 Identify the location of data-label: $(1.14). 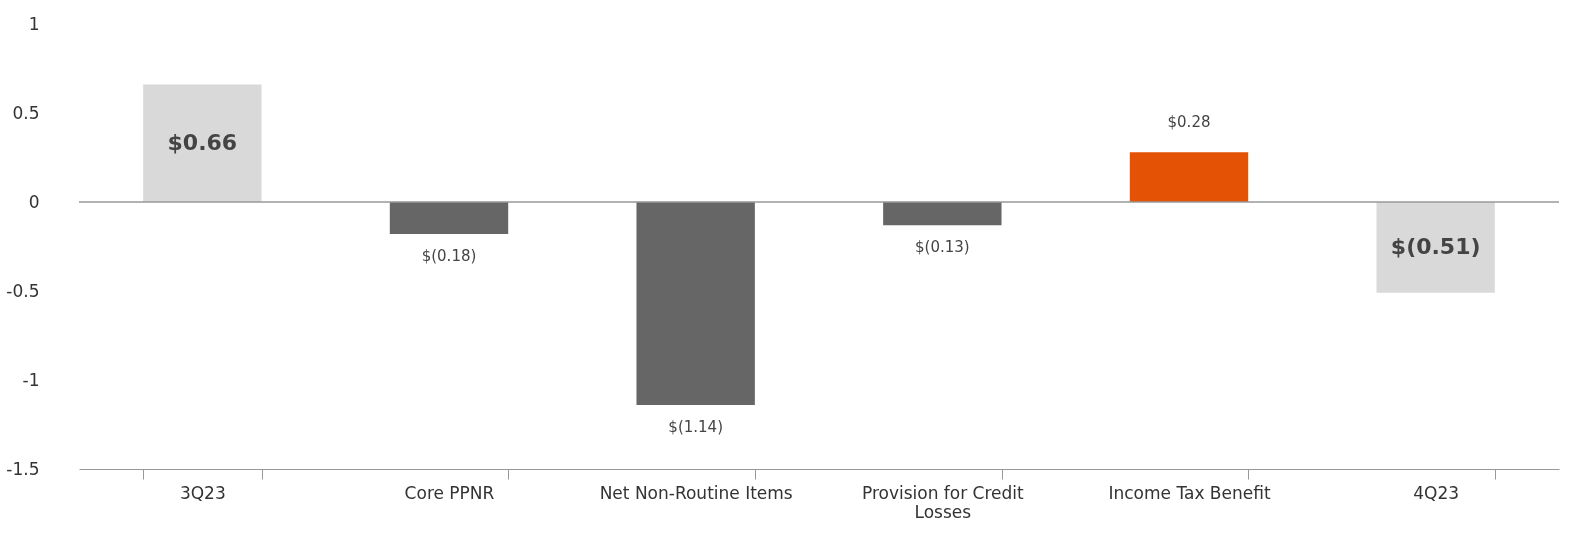
(695, 426).